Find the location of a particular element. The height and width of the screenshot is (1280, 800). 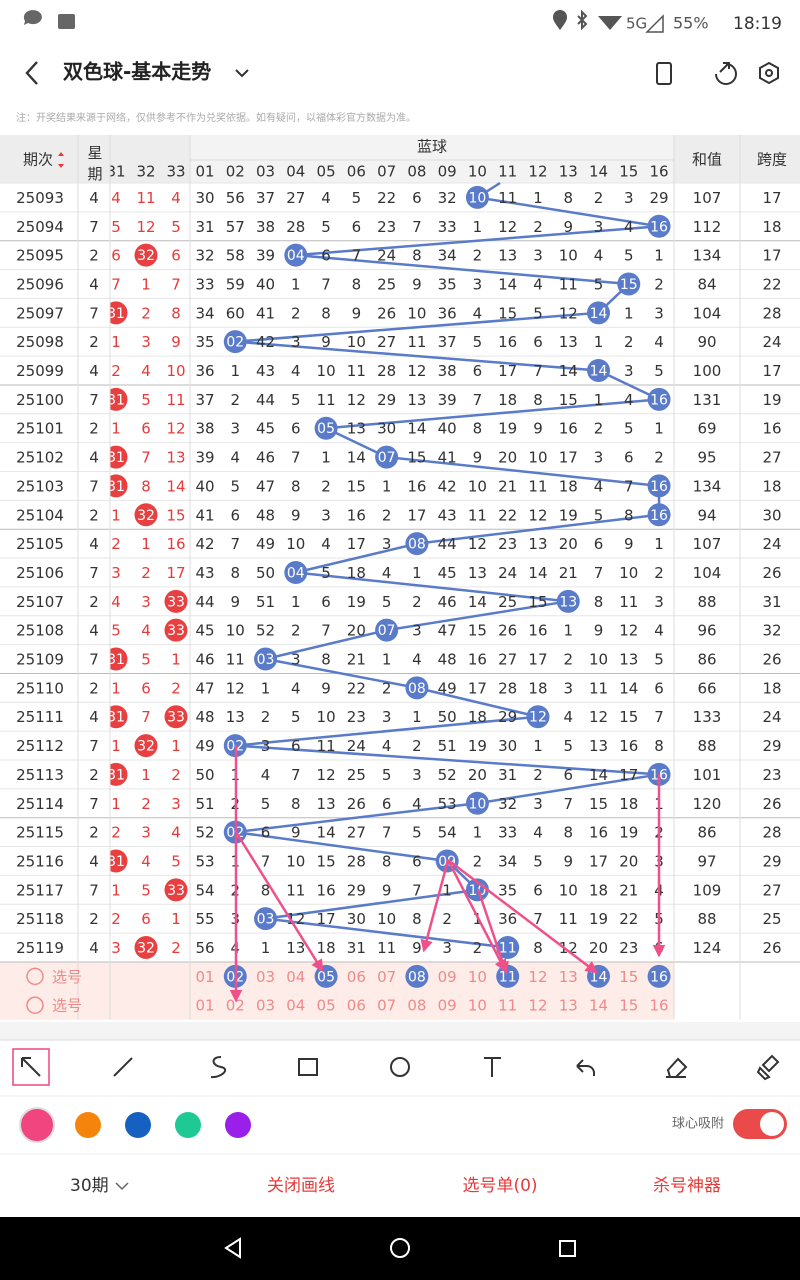

ball-number: 02 is located at coordinates (235, 343).